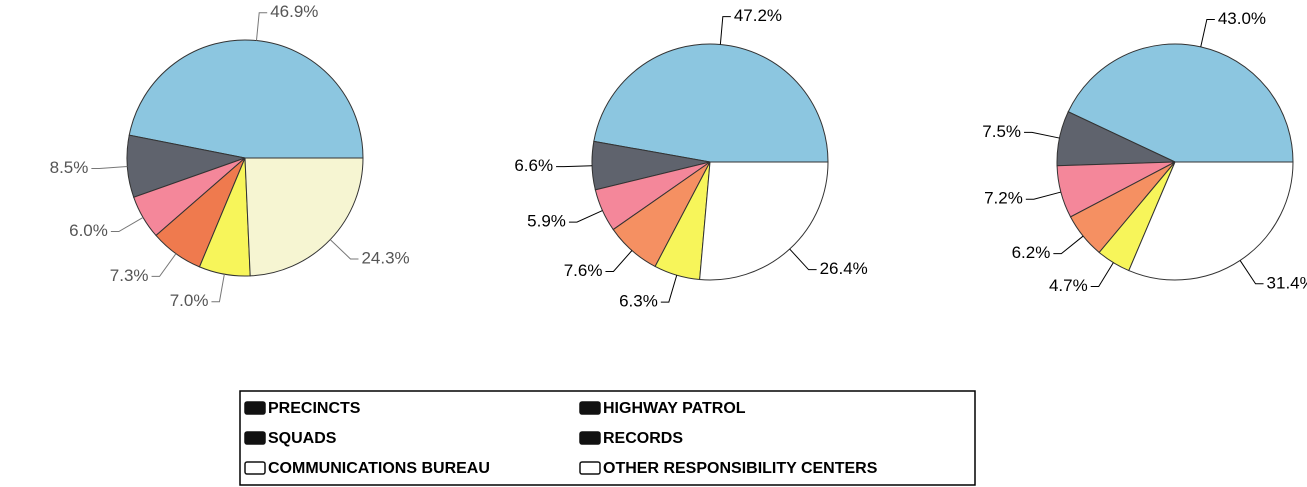 This screenshot has width=1307, height=487. I want to click on legend-label: HIGHWAY PATROL, so click(674, 408).